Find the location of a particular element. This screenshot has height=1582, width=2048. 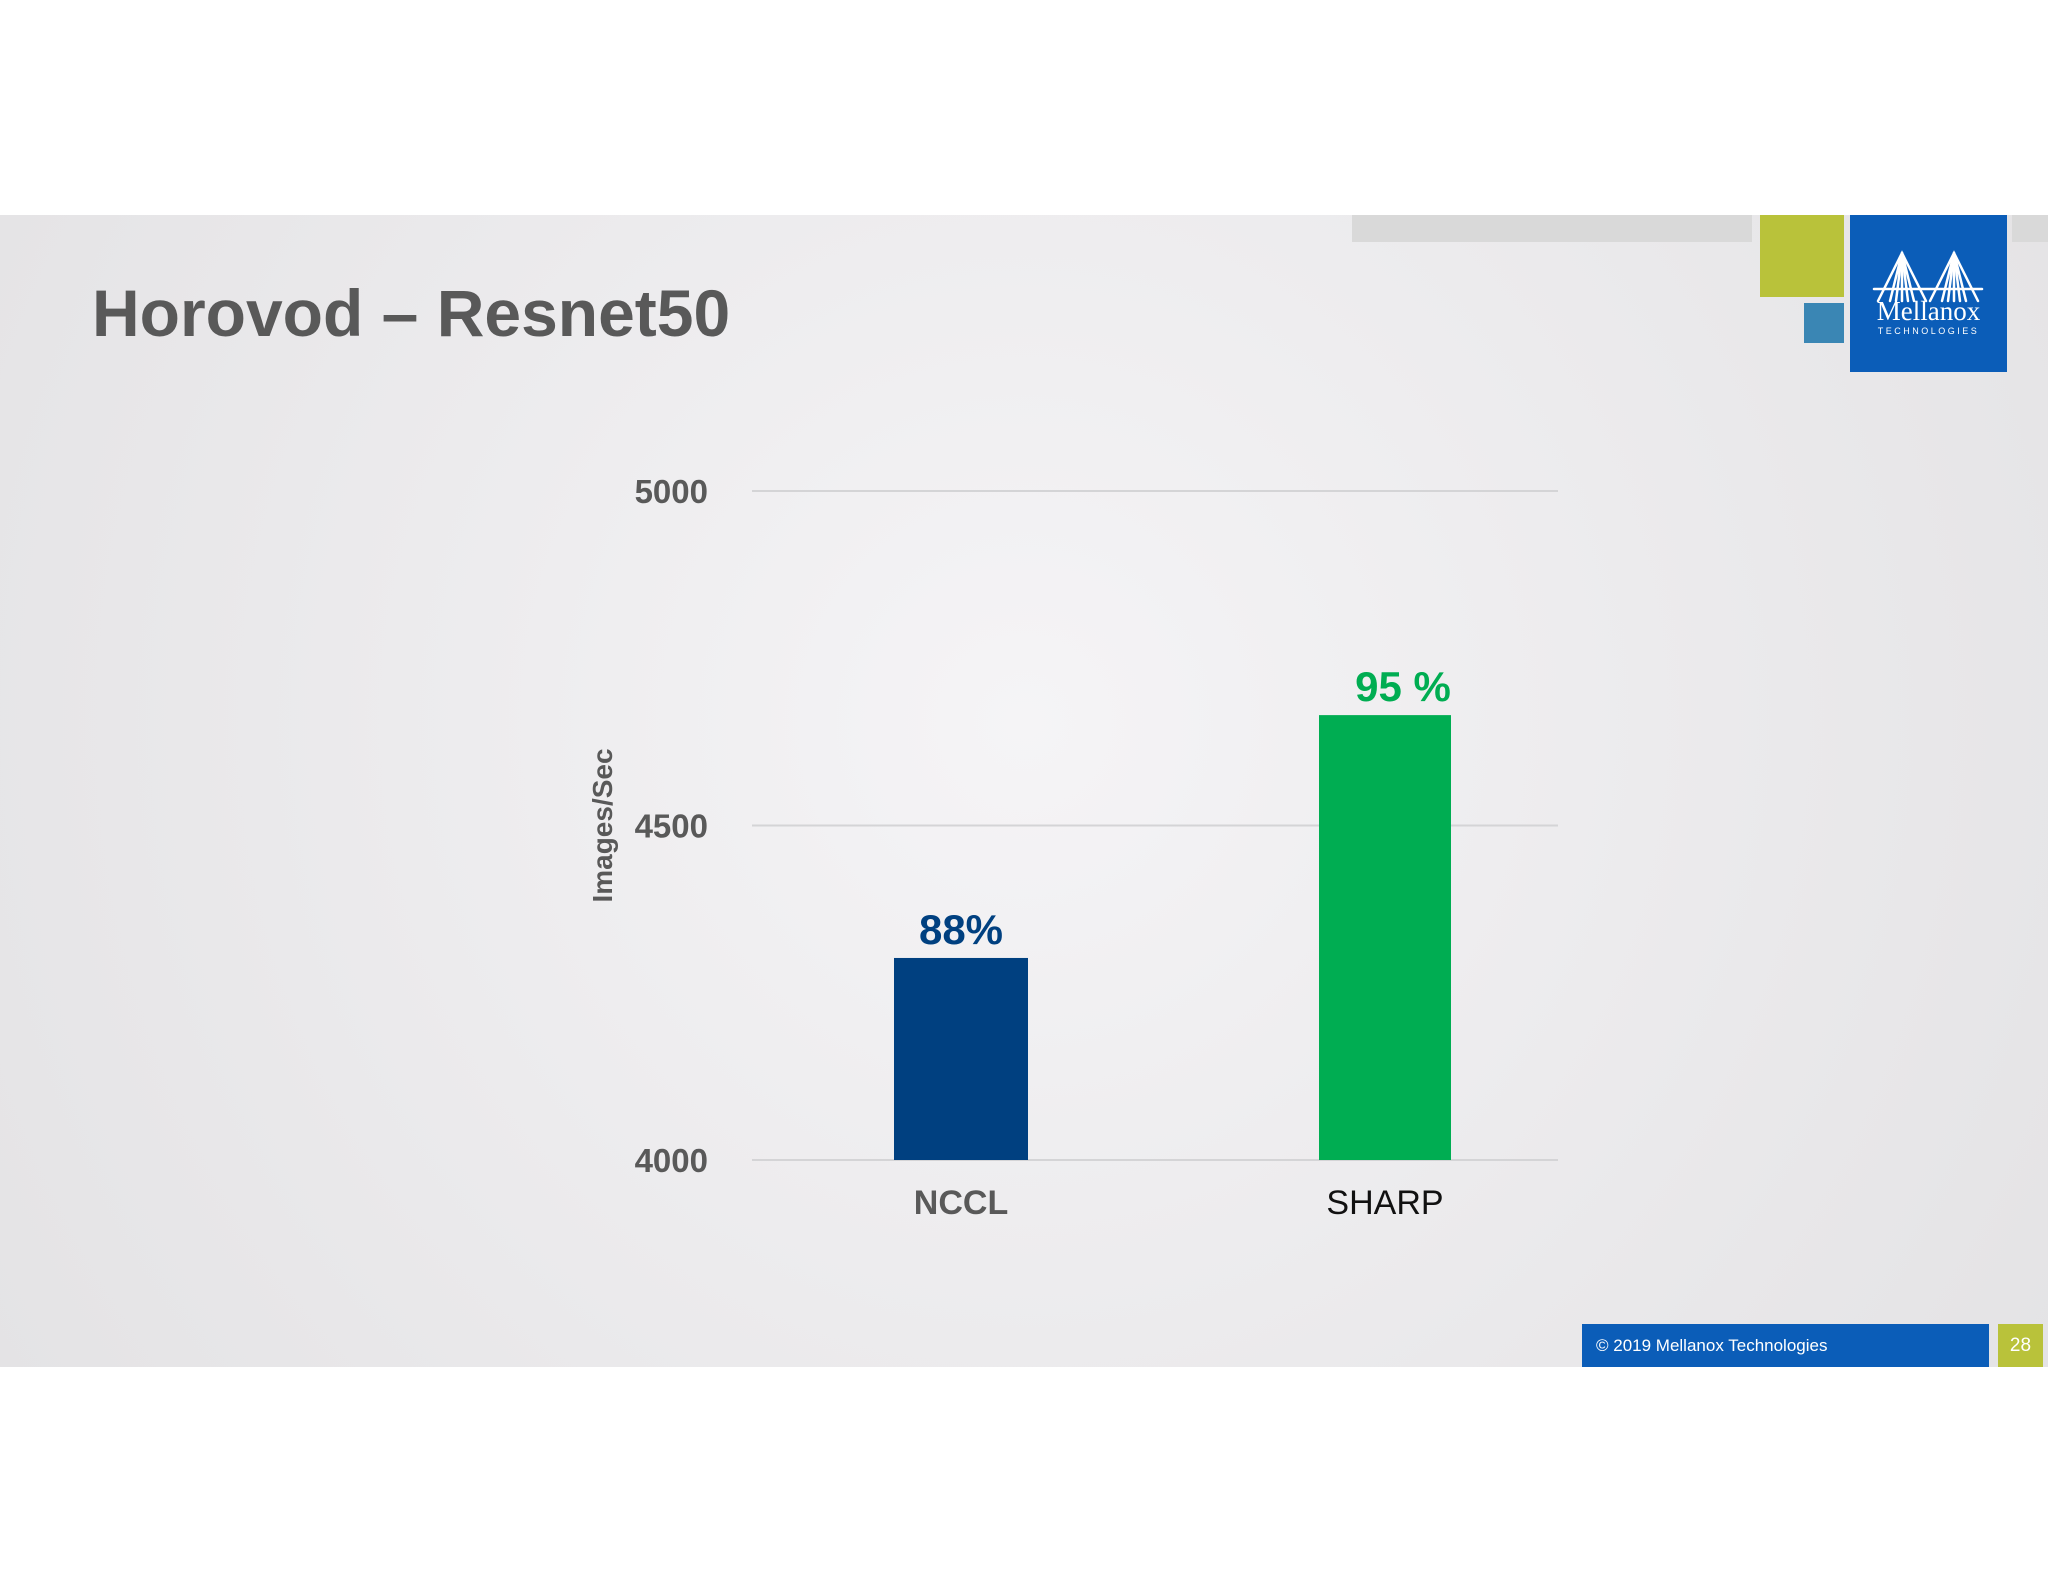

logo-teal-square is located at coordinates (1824, 323).